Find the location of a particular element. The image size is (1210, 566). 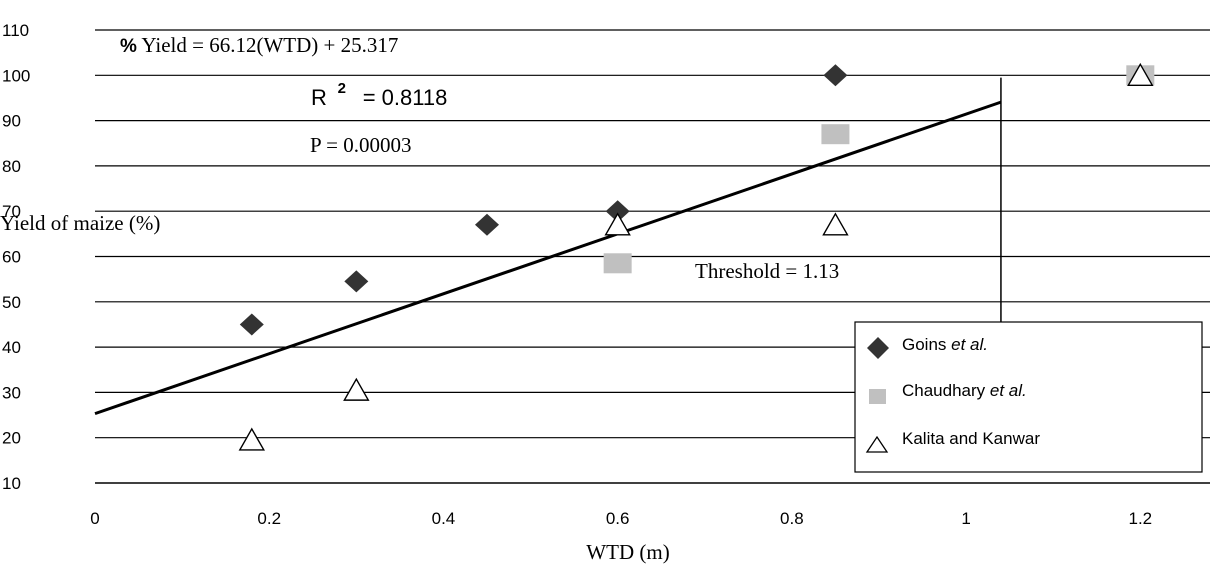

legend-item-goins: Goins et al. is located at coordinates (927, 347).